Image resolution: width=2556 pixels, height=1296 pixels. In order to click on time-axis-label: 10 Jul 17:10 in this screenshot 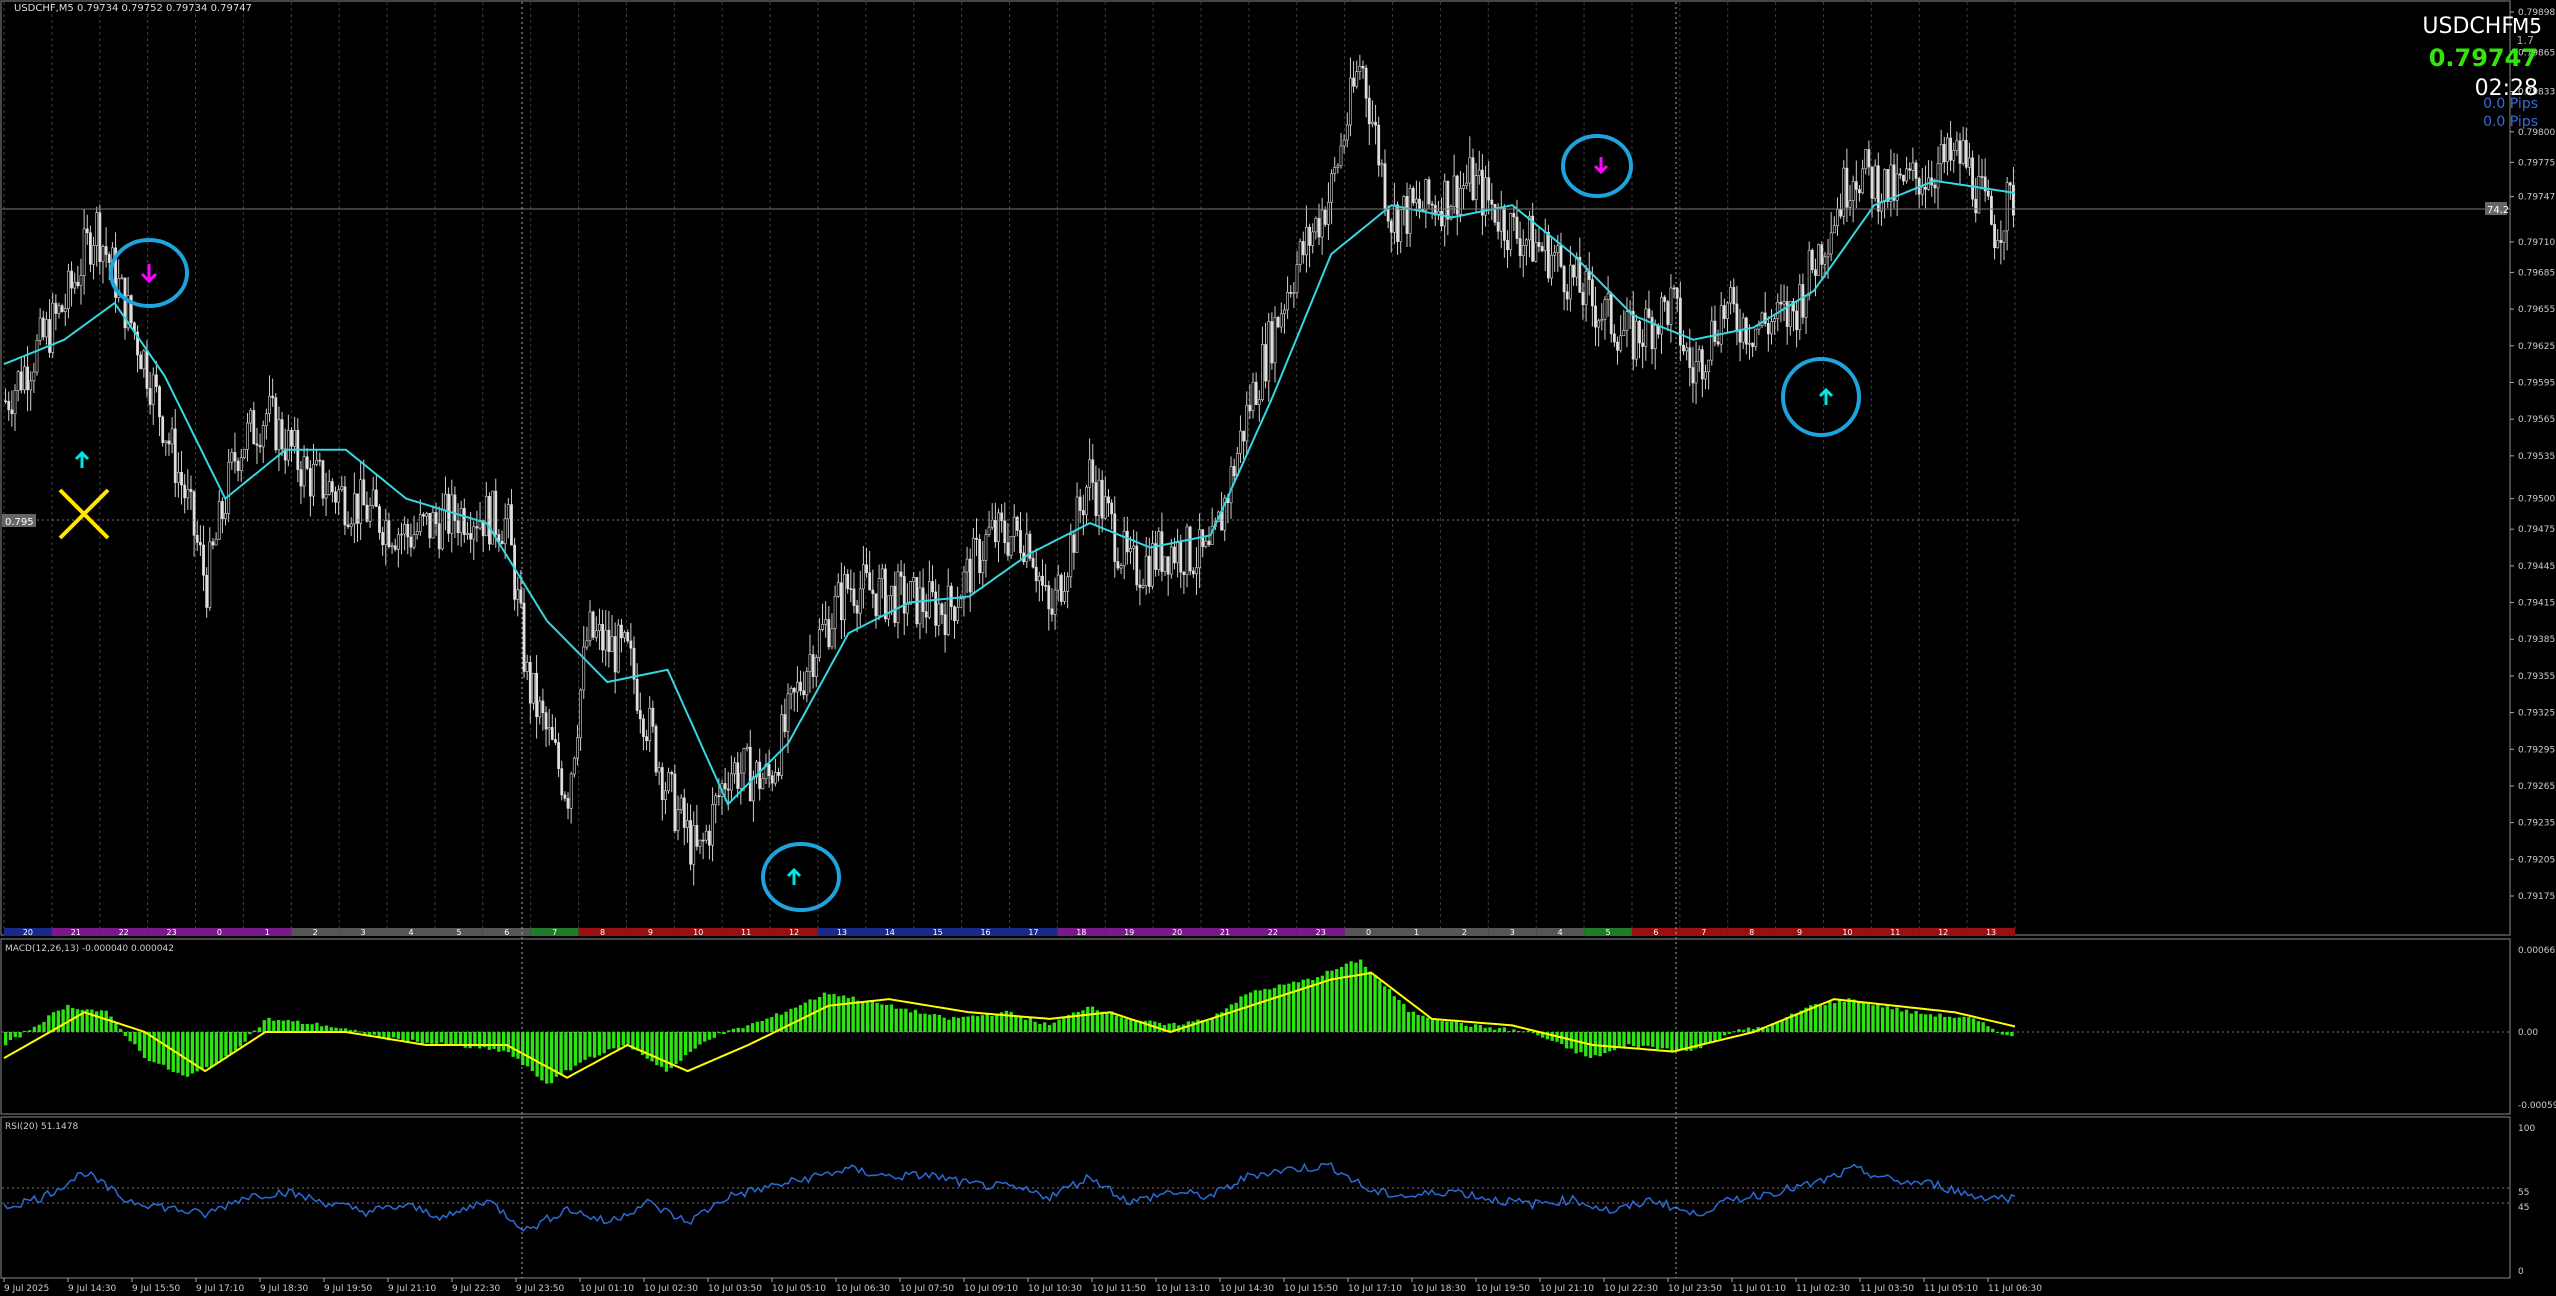, I will do `click(1375, 1289)`.